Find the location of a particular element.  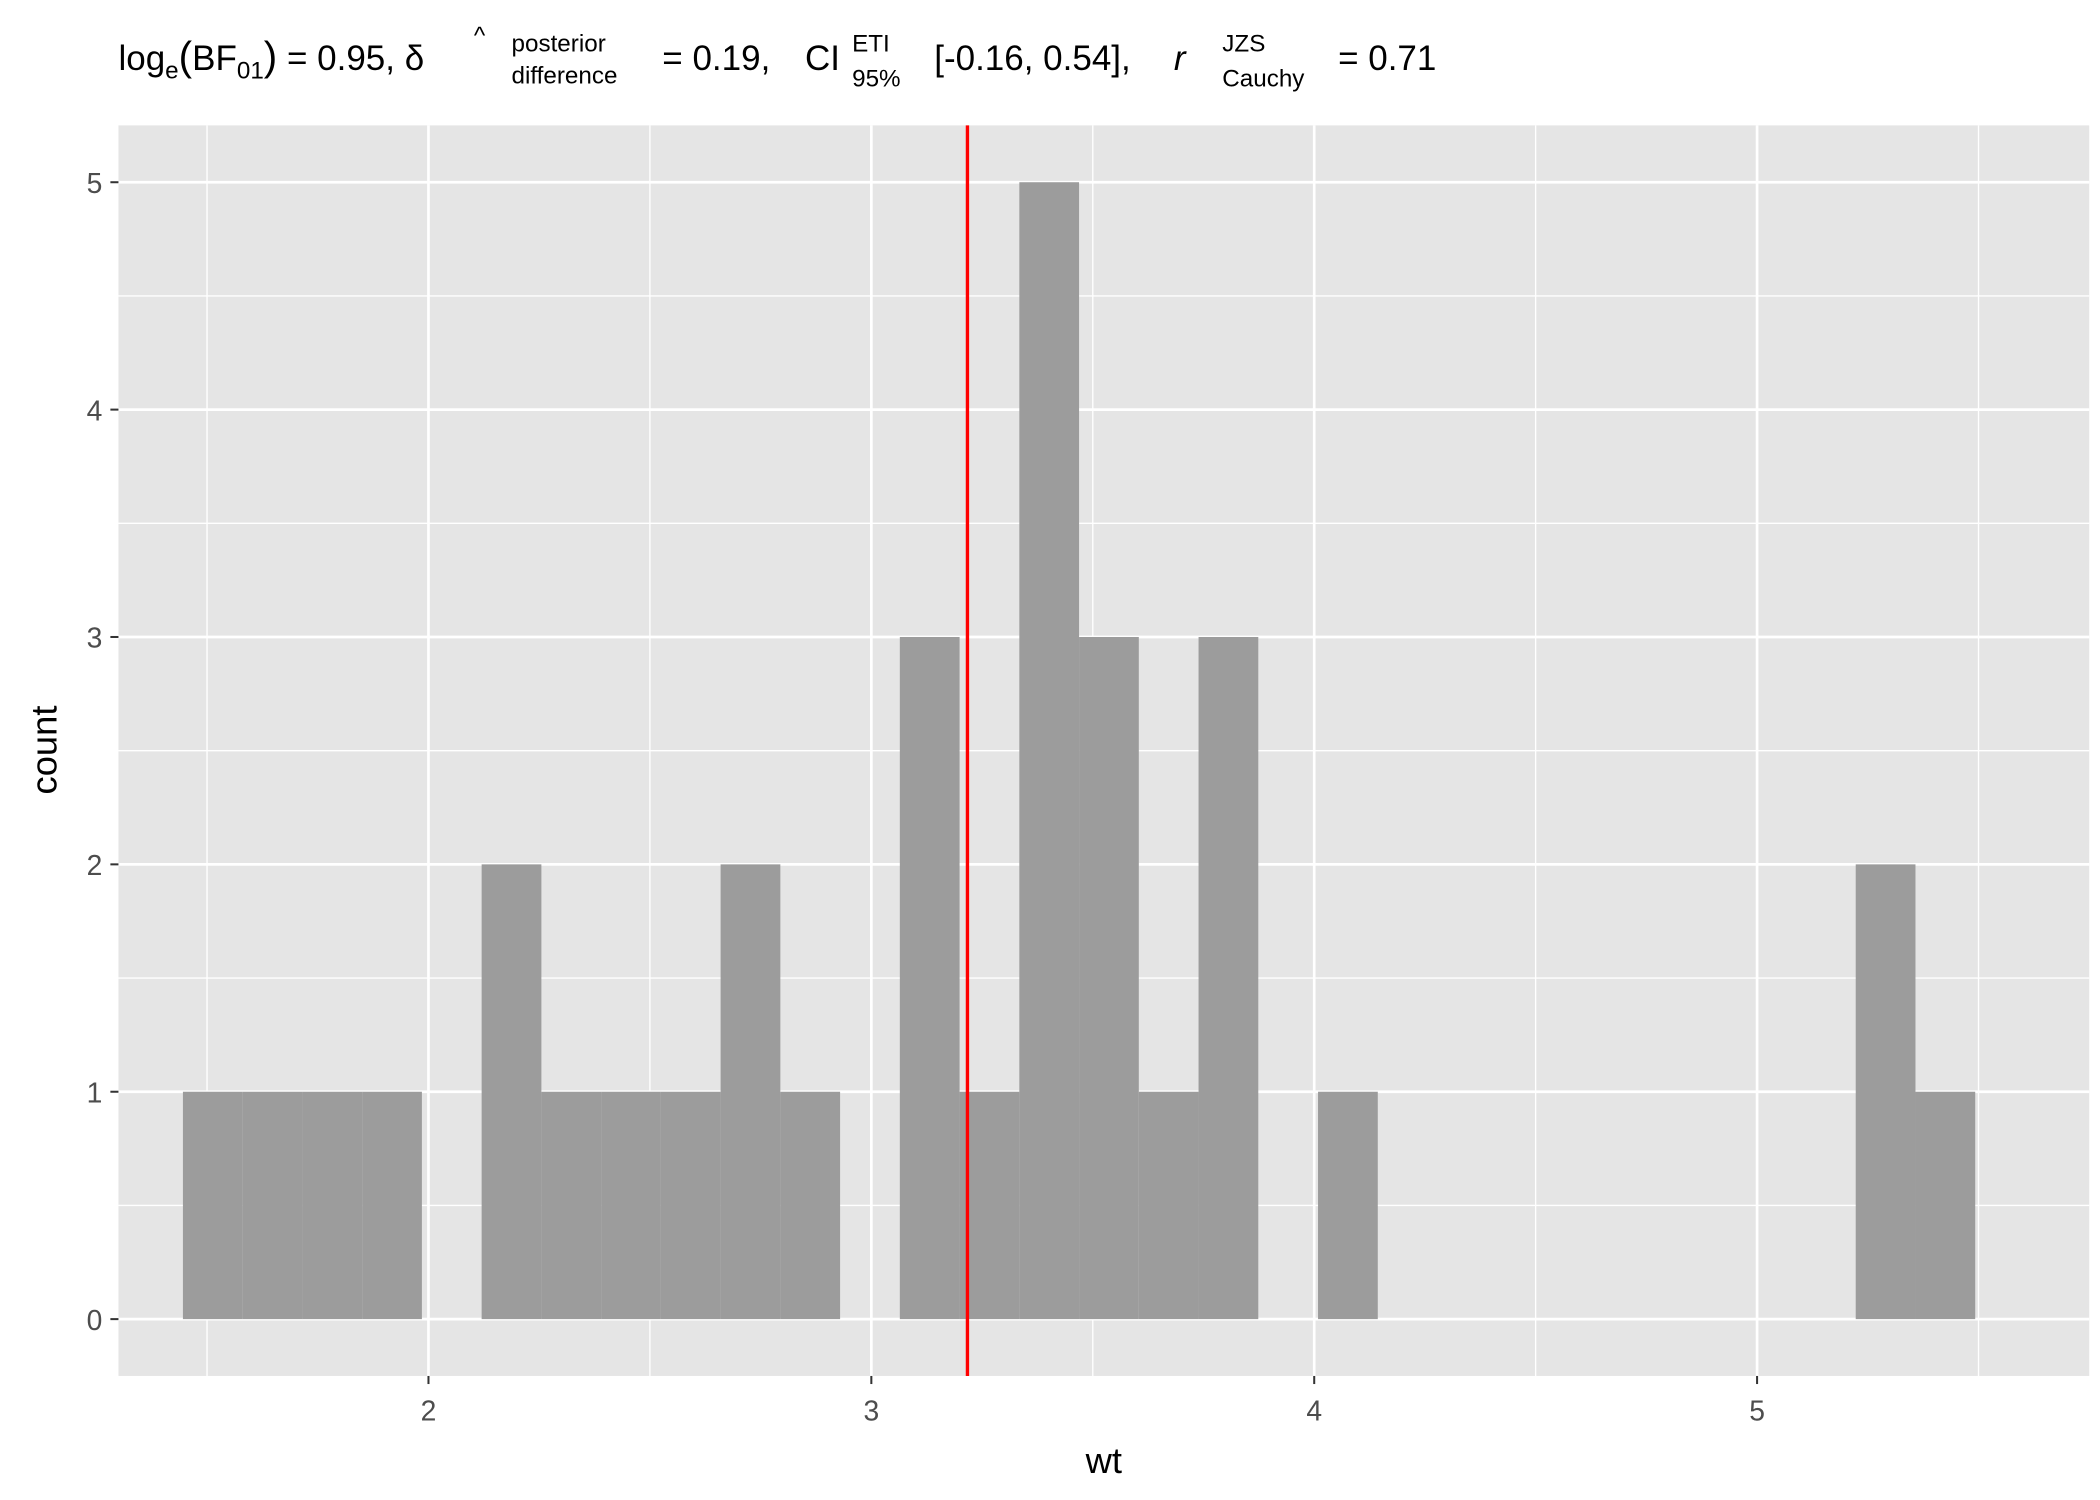

title-ci-value: [-0.16, 0.54], is located at coordinates (1032, 58).